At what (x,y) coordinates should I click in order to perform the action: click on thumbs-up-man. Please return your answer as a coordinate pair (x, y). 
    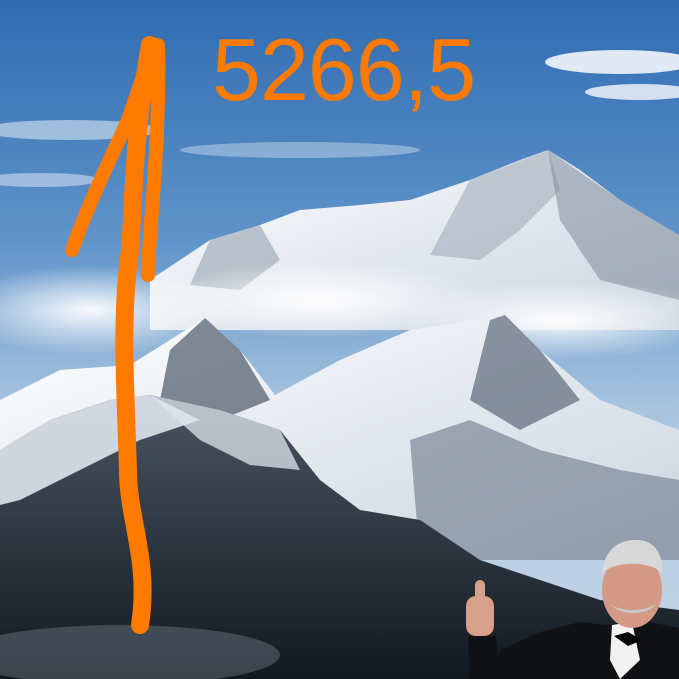
    Looking at the image, I should click on (572, 609).